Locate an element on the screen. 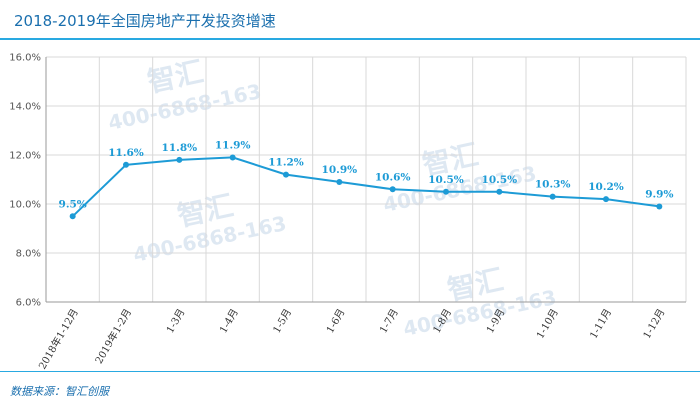  data-label: 11.6% is located at coordinates (126, 153).